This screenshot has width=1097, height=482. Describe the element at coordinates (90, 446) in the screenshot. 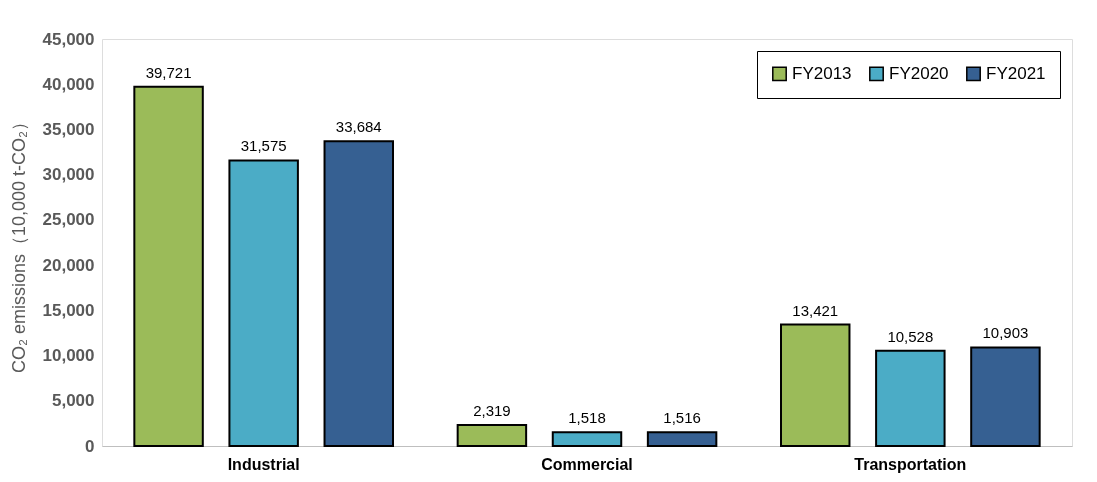

I see `y-tick-label: 0` at that location.